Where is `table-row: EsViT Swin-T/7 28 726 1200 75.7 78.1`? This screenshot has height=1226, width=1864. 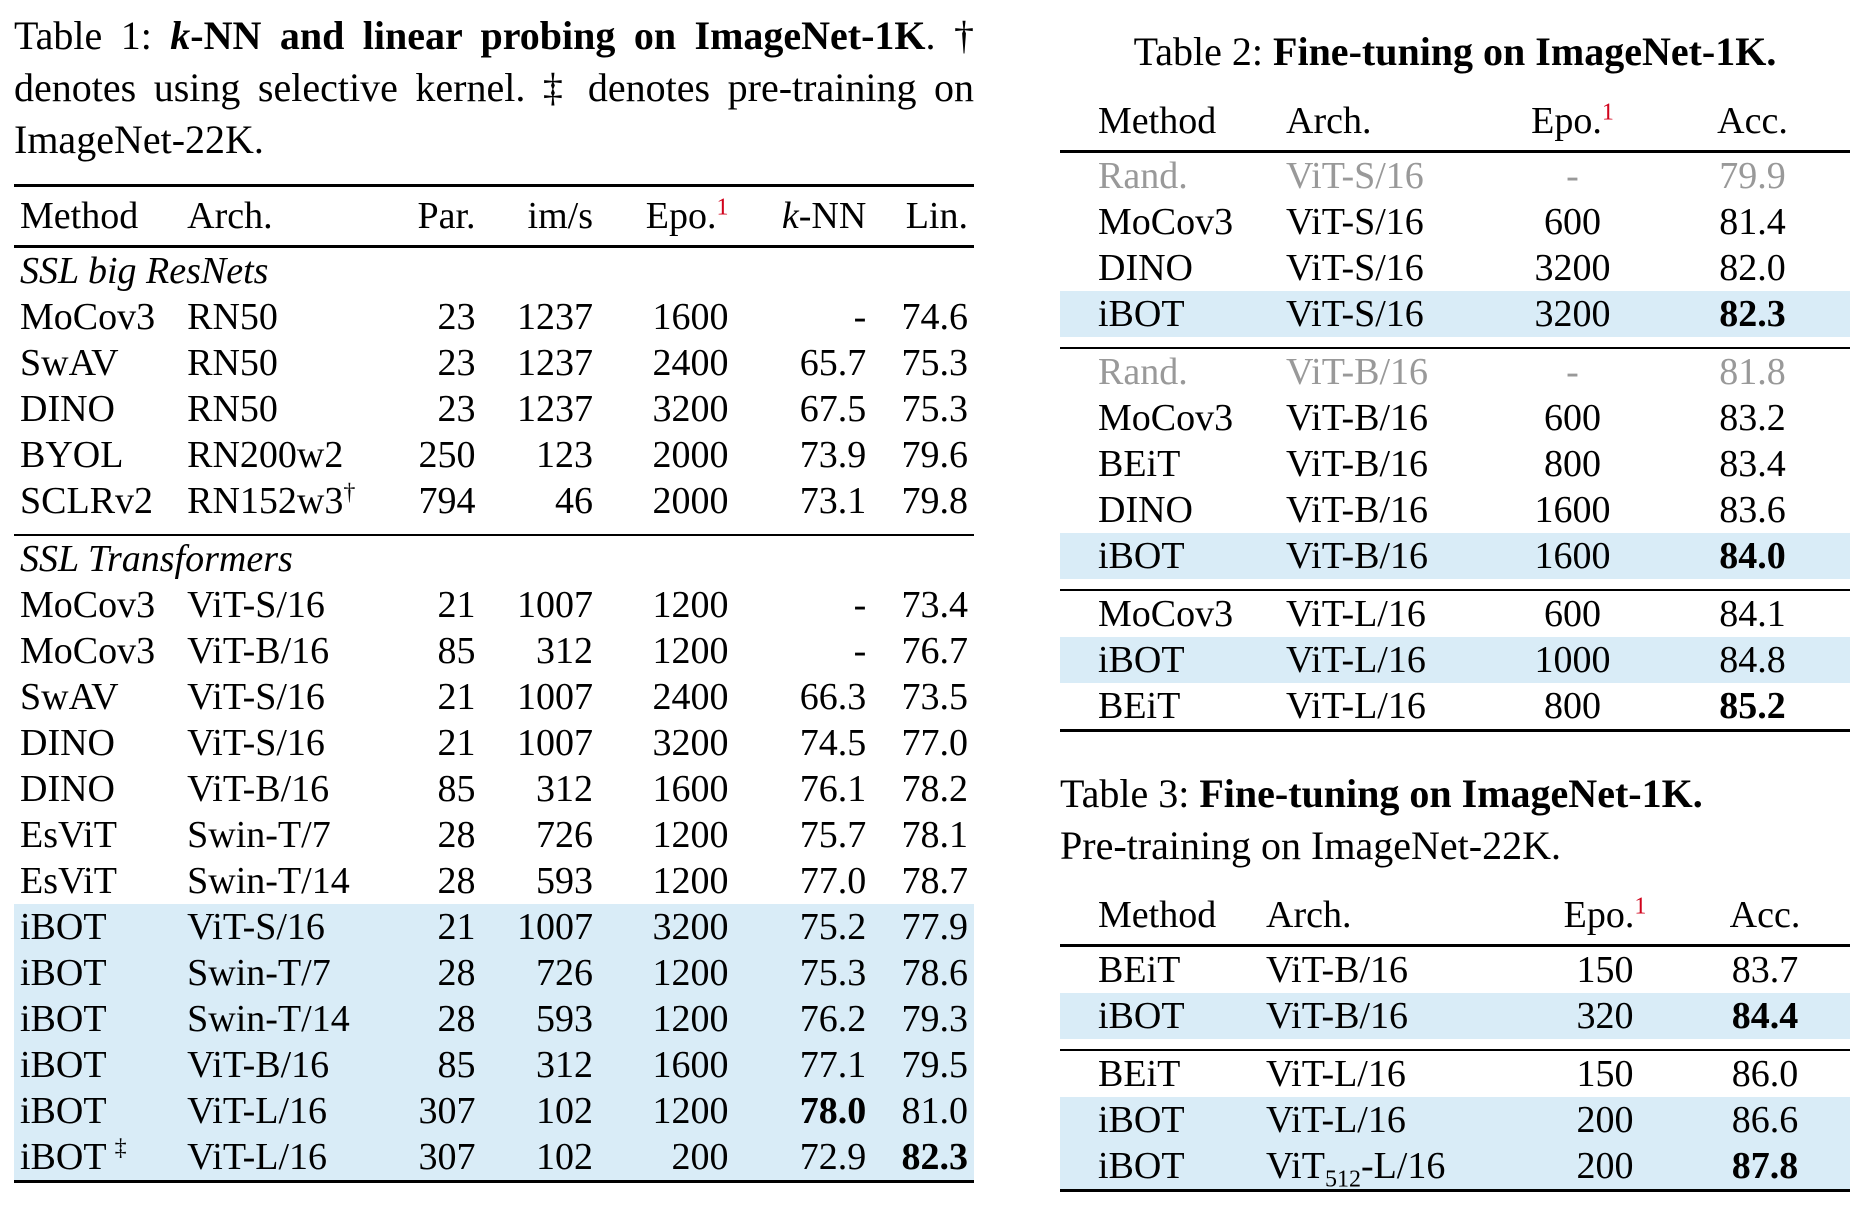 table-row: EsViT Swin-T/7 28 726 1200 75.7 78.1 is located at coordinates (494, 835).